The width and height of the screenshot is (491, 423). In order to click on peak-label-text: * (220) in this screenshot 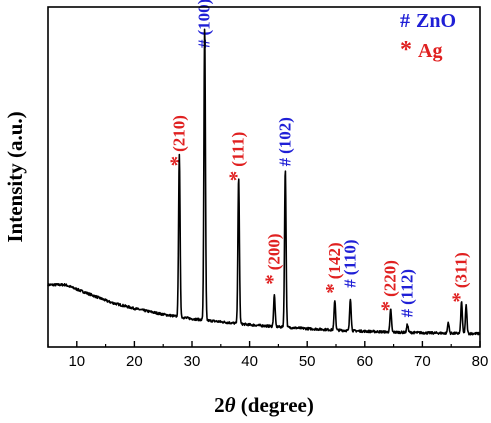, I will do `click(389, 285)`.